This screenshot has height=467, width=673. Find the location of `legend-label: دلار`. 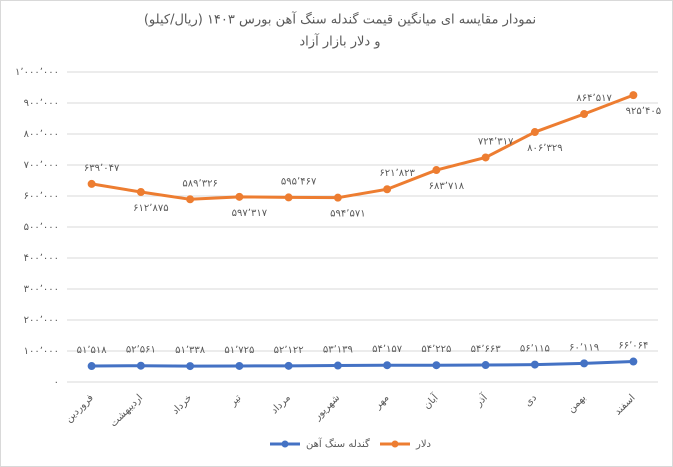

legend-label: دلار is located at coordinates (423, 444).